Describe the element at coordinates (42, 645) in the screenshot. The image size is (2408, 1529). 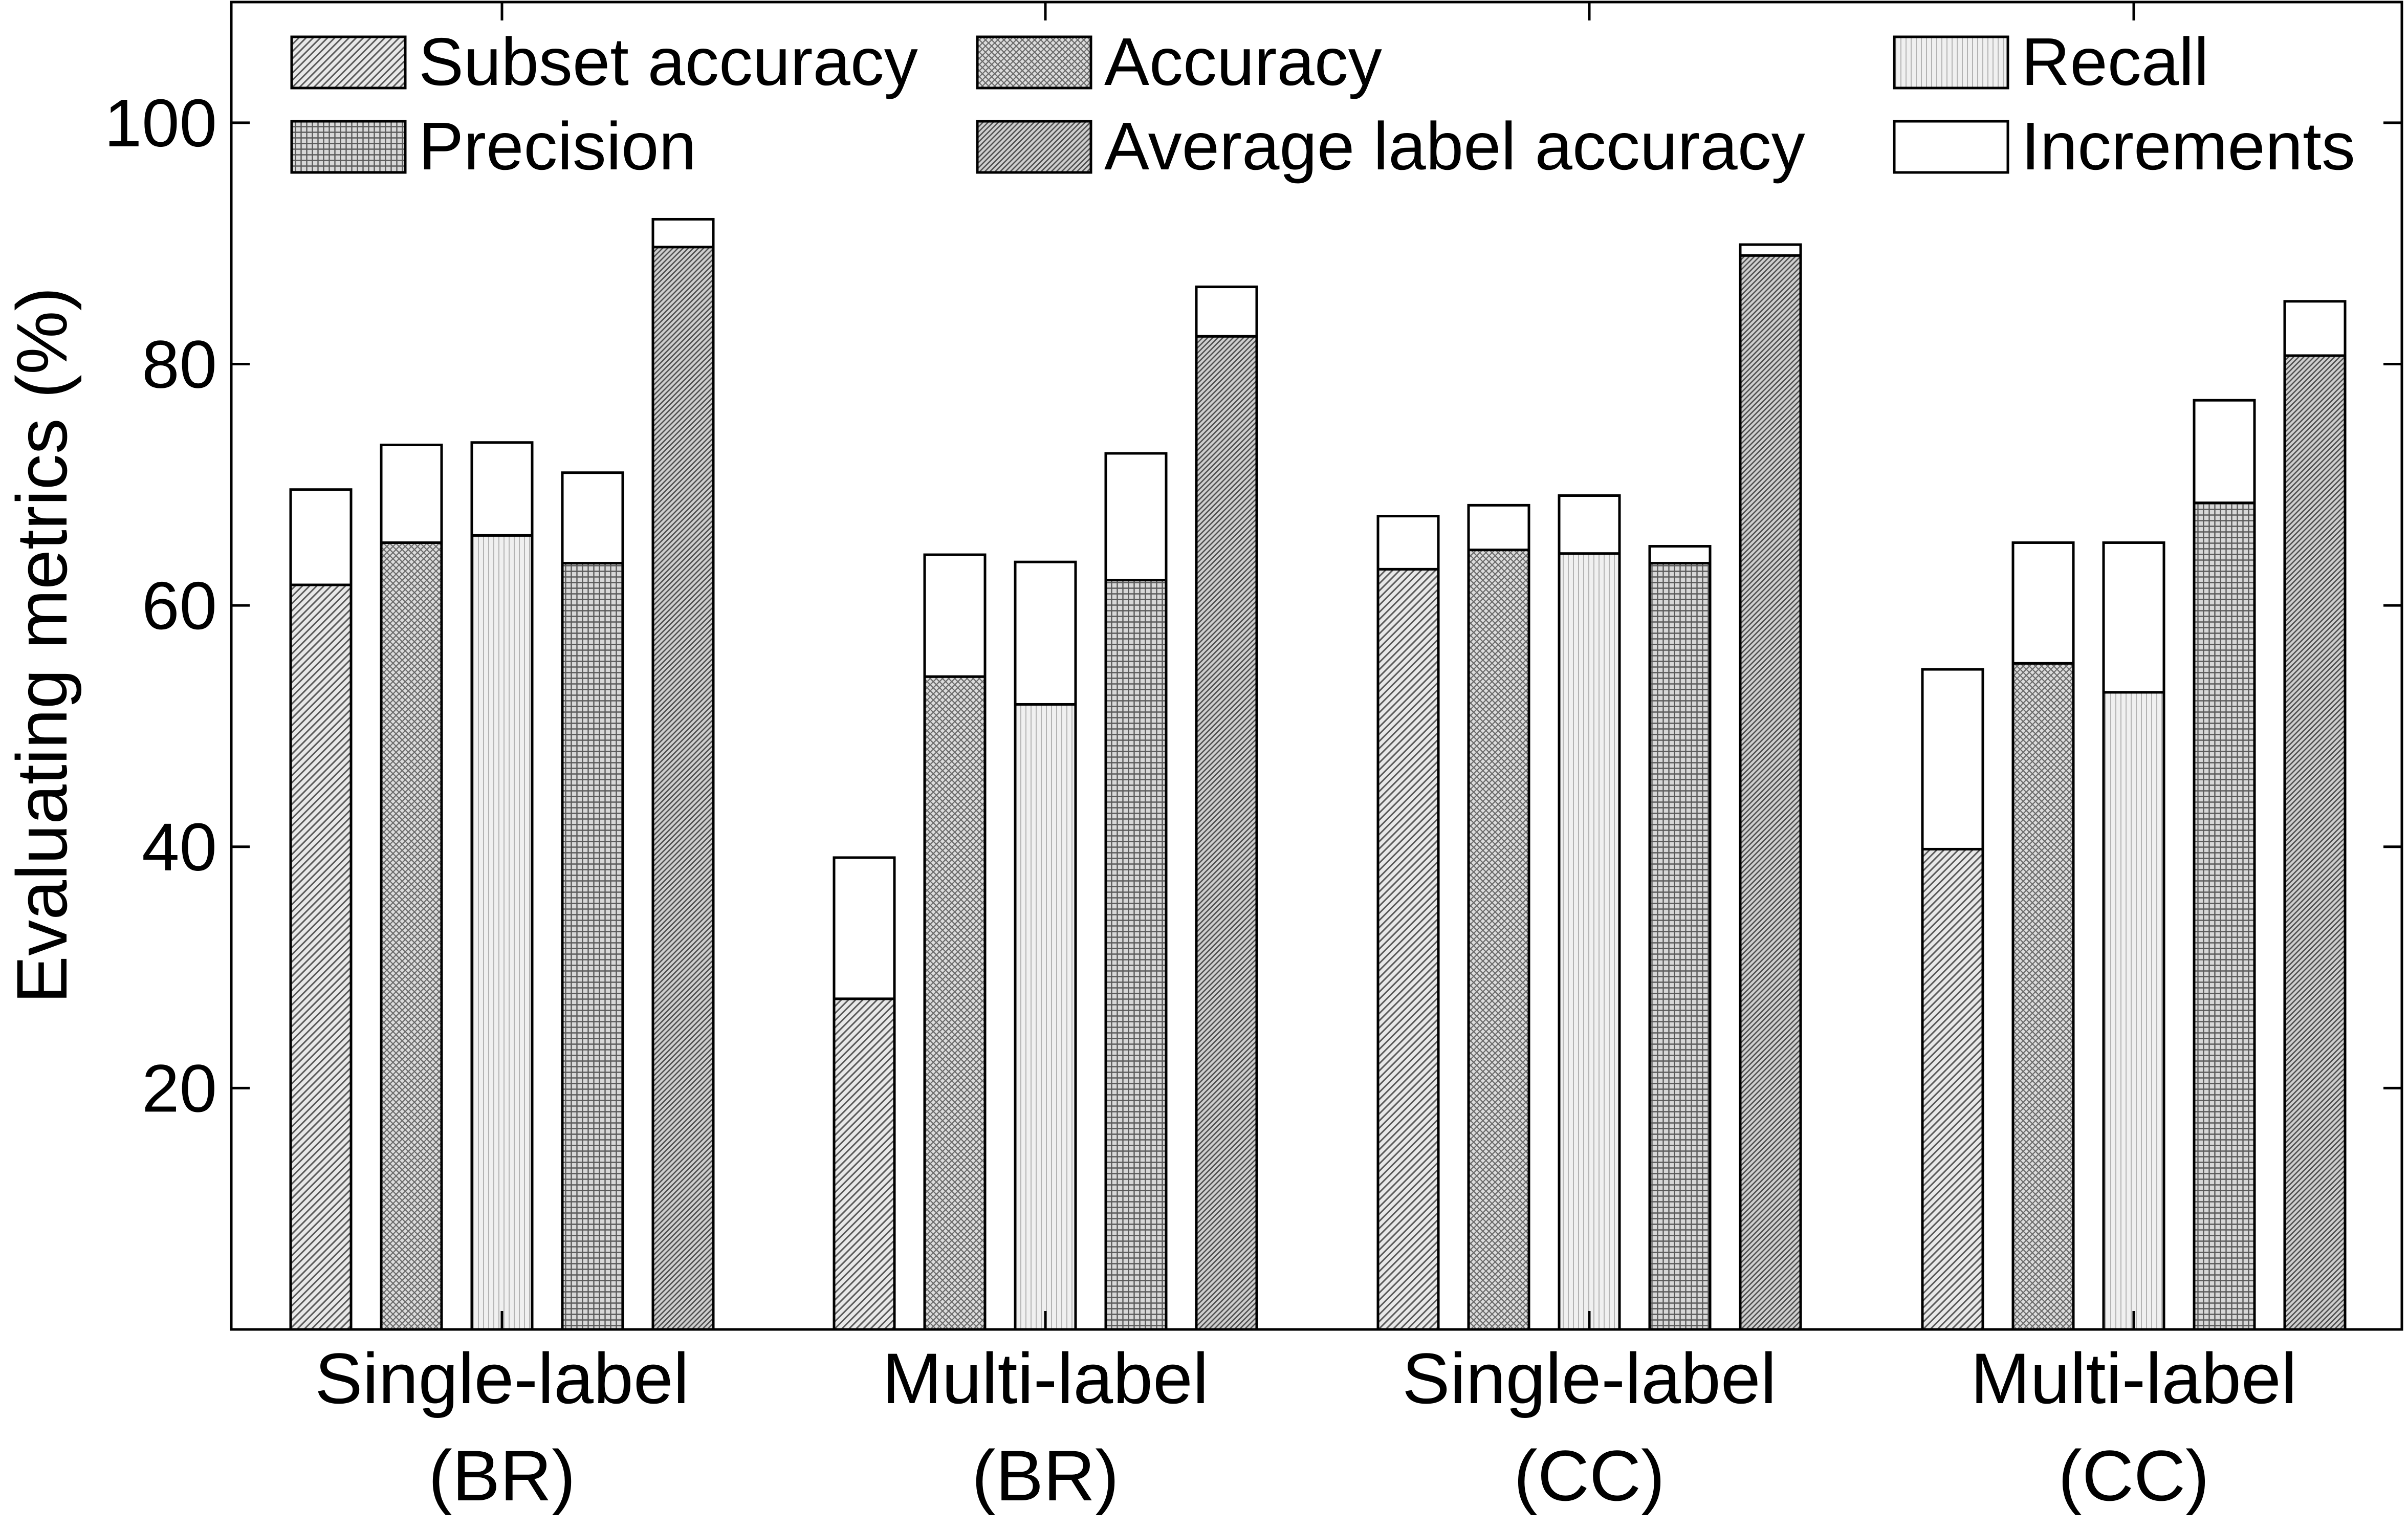
I see `y-axis-title: Evaluating metrics (%)` at that location.